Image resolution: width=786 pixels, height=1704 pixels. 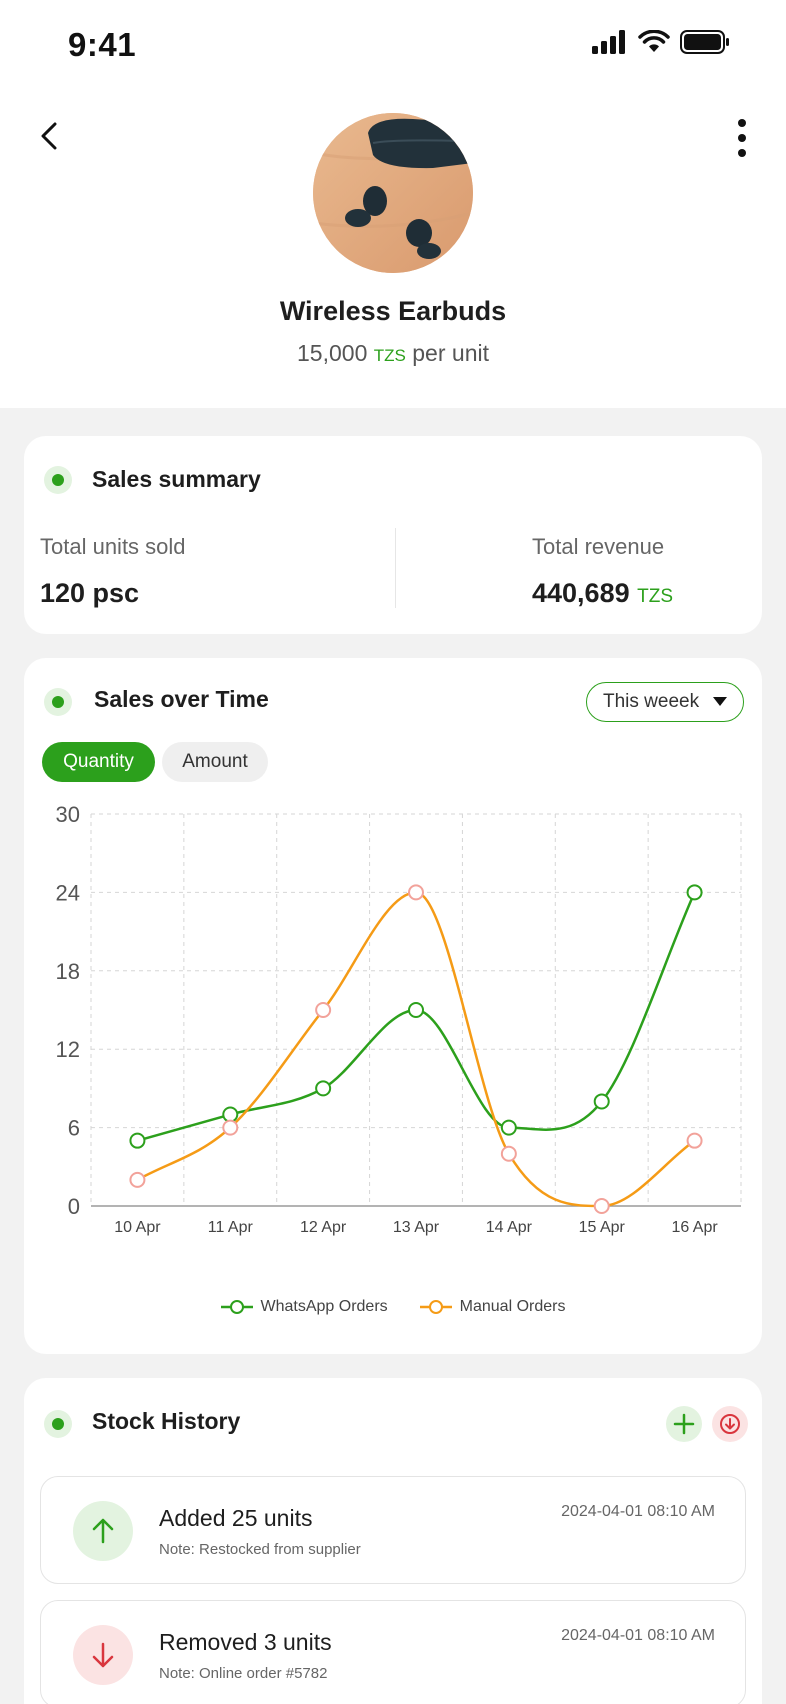 What do you see at coordinates (68, 814) in the screenshot?
I see `y-tick-label: 30` at bounding box center [68, 814].